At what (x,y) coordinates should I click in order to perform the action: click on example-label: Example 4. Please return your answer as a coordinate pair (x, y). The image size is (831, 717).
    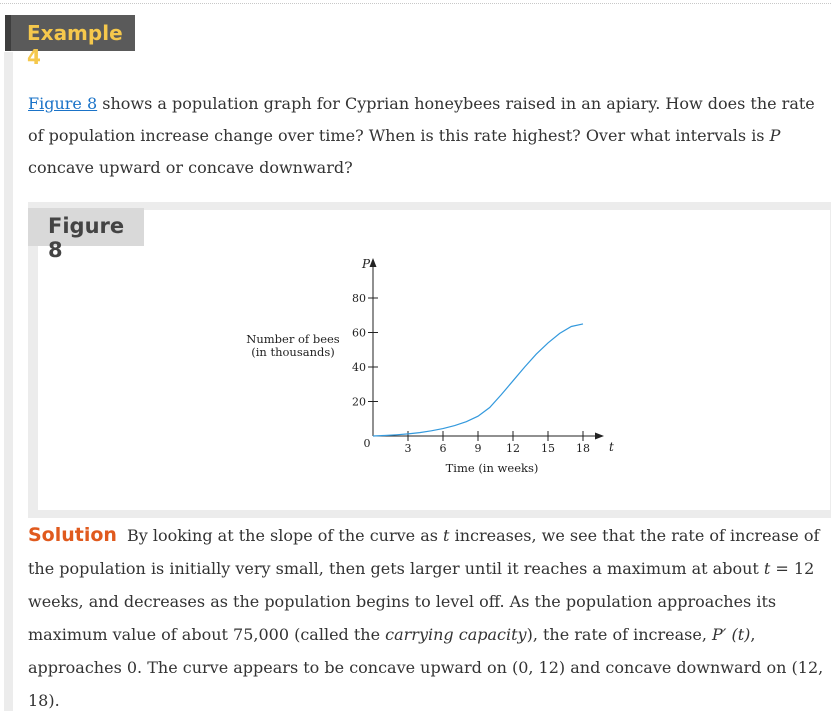
    Looking at the image, I should click on (75, 45).